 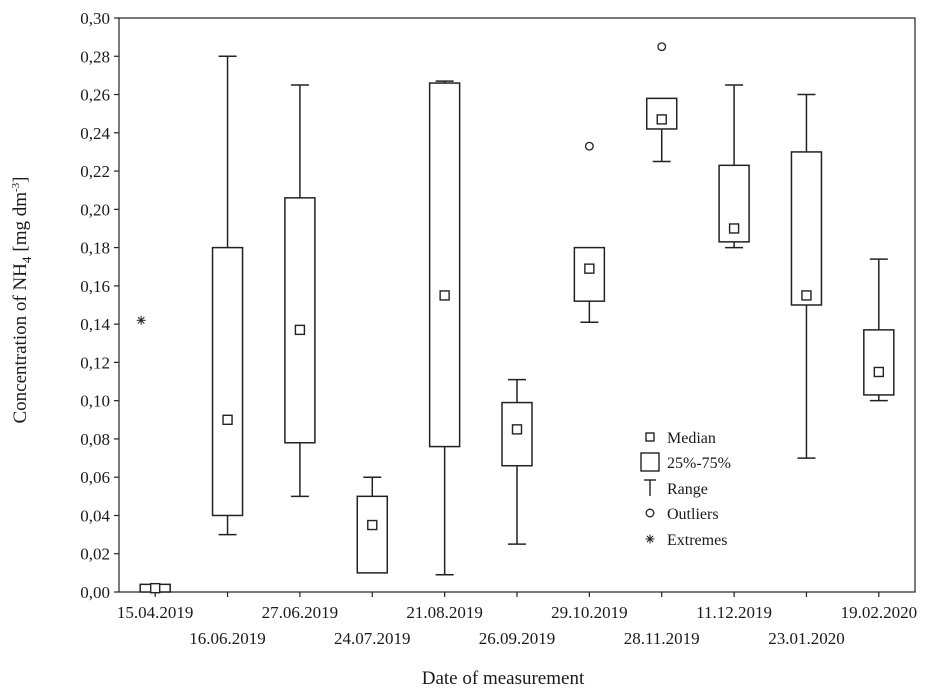 I want to click on y-tick-label: 0,24, so click(x=95, y=133).